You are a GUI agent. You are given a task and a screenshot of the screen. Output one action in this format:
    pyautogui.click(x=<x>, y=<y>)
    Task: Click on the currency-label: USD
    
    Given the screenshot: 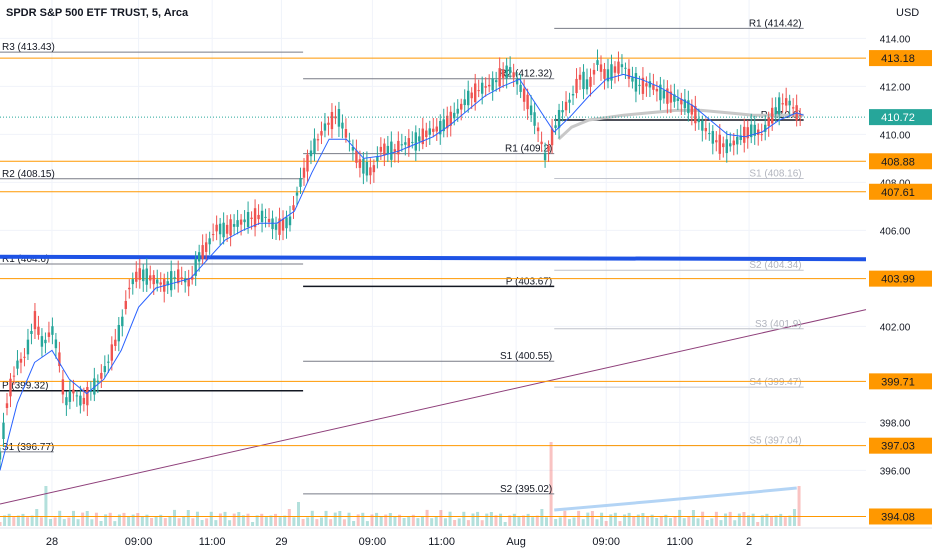 What is the action you would take?
    pyautogui.click(x=908, y=13)
    